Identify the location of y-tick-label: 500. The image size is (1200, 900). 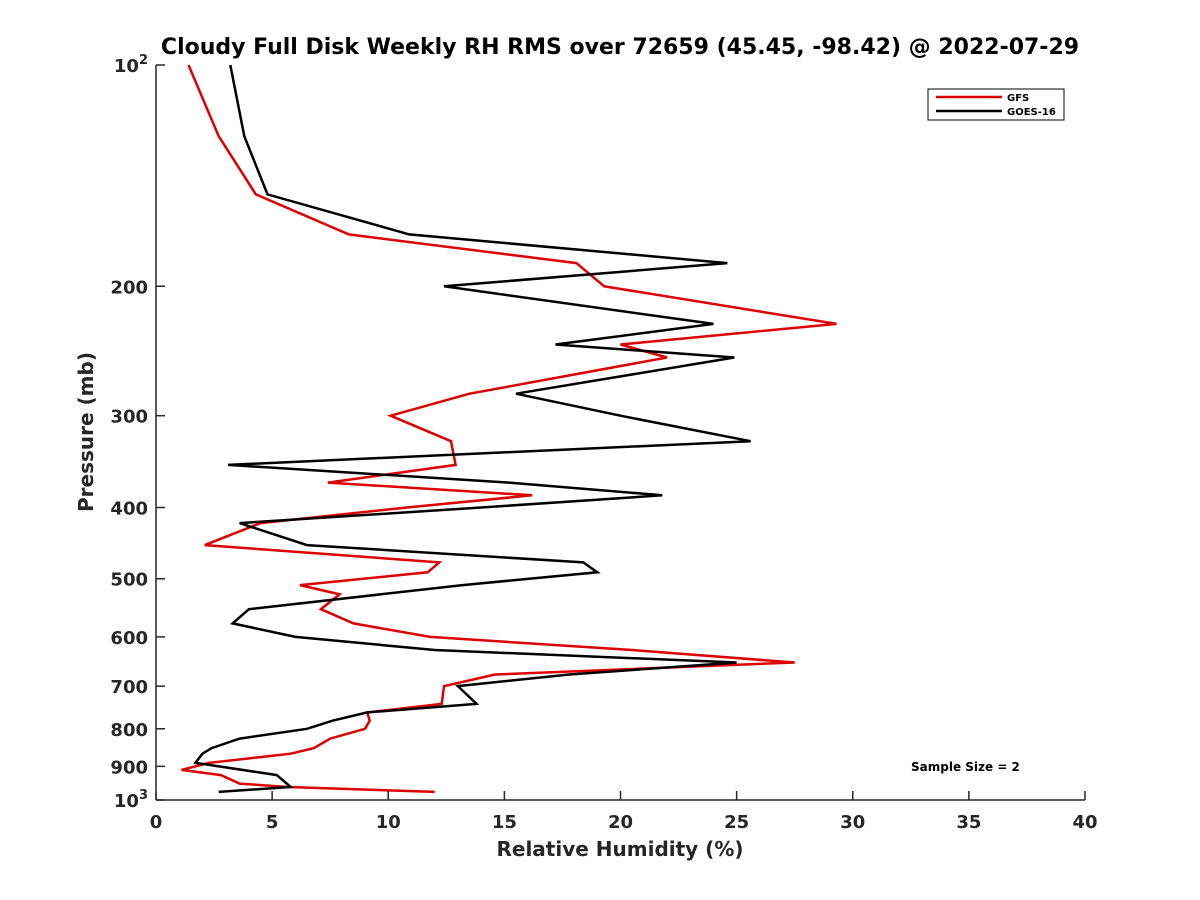
(129, 580).